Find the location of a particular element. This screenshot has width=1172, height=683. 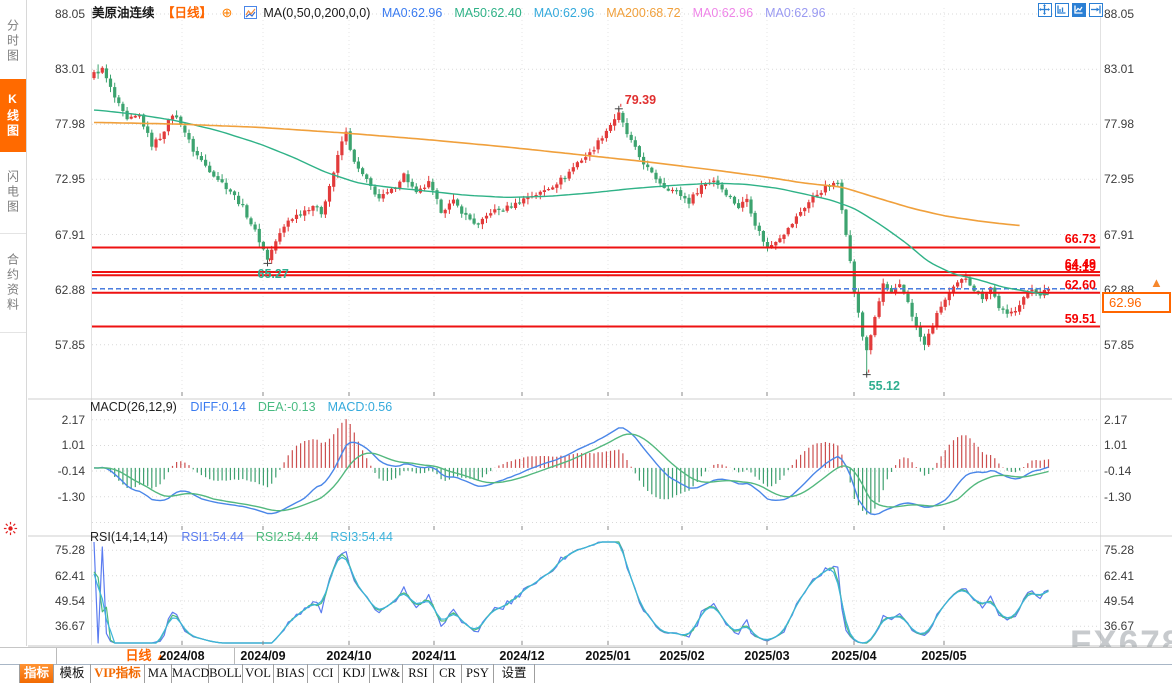

macd-readouts: DIFF:0.14 DEA:-0.13 MACD:0.56 is located at coordinates (297, 407).